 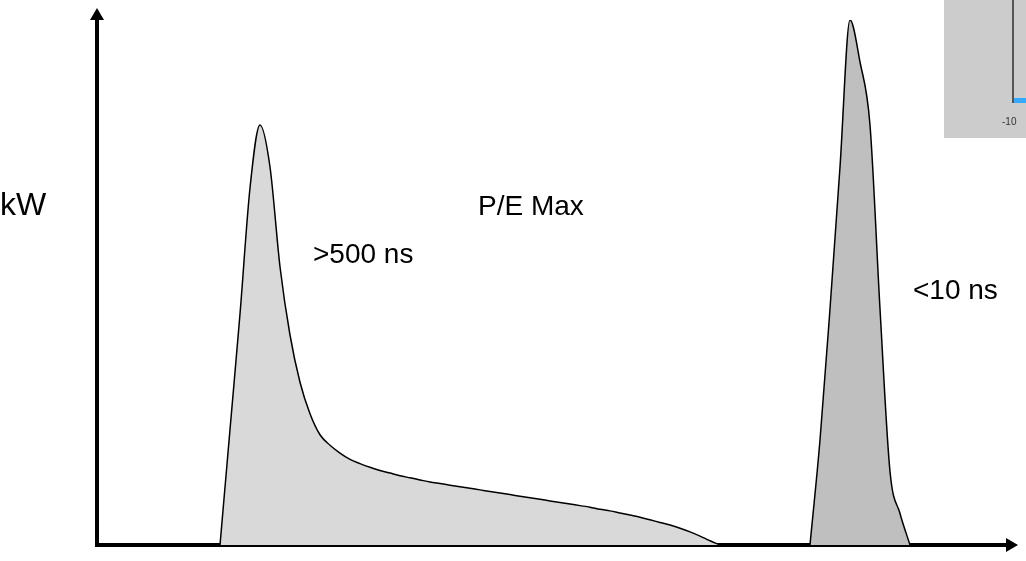 I want to click on annotation: P/E Max, so click(x=531, y=206).